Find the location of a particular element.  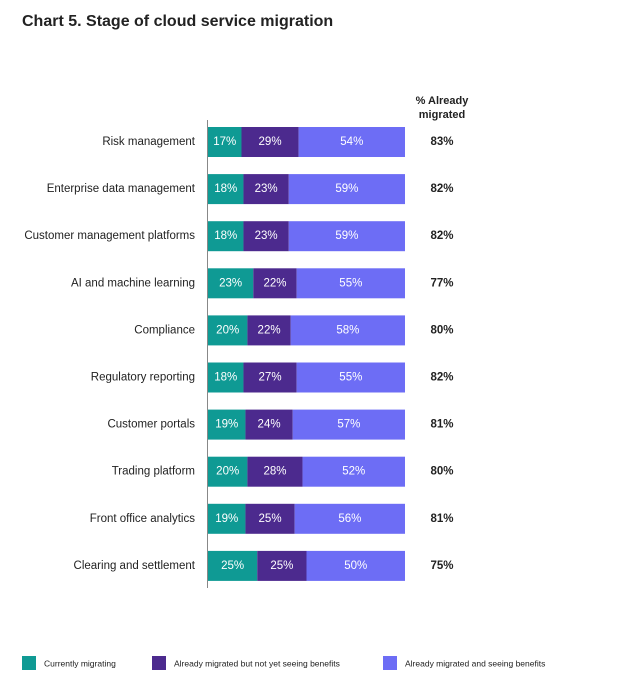

value-label: 58% is located at coordinates (347, 330).